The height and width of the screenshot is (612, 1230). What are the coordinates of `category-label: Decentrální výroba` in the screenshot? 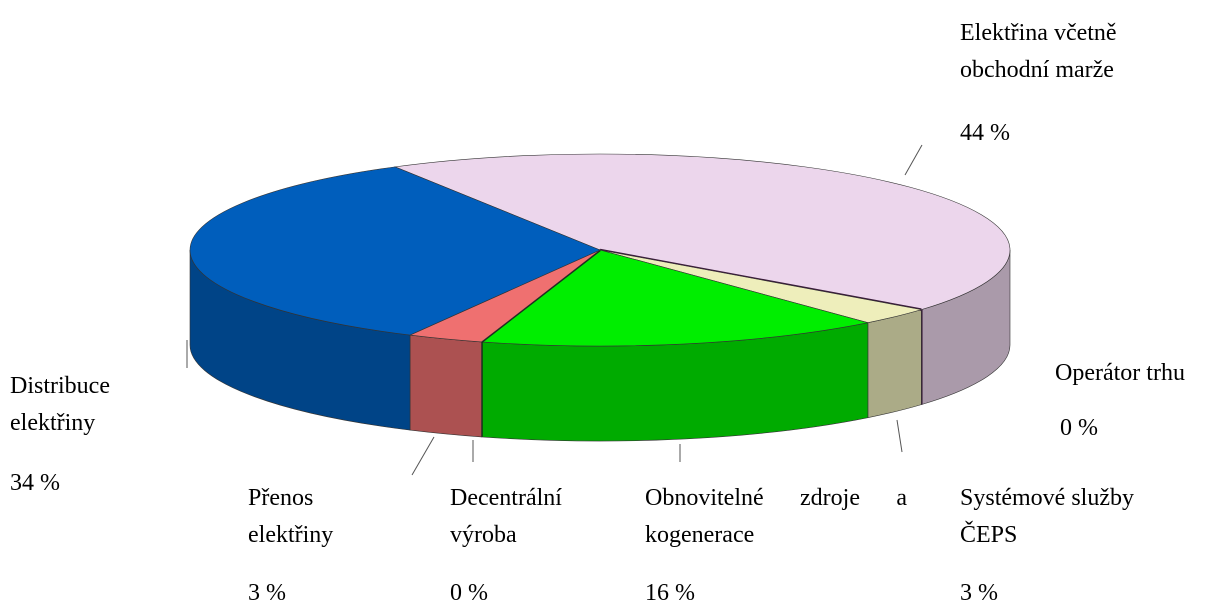 It's located at (506, 516).